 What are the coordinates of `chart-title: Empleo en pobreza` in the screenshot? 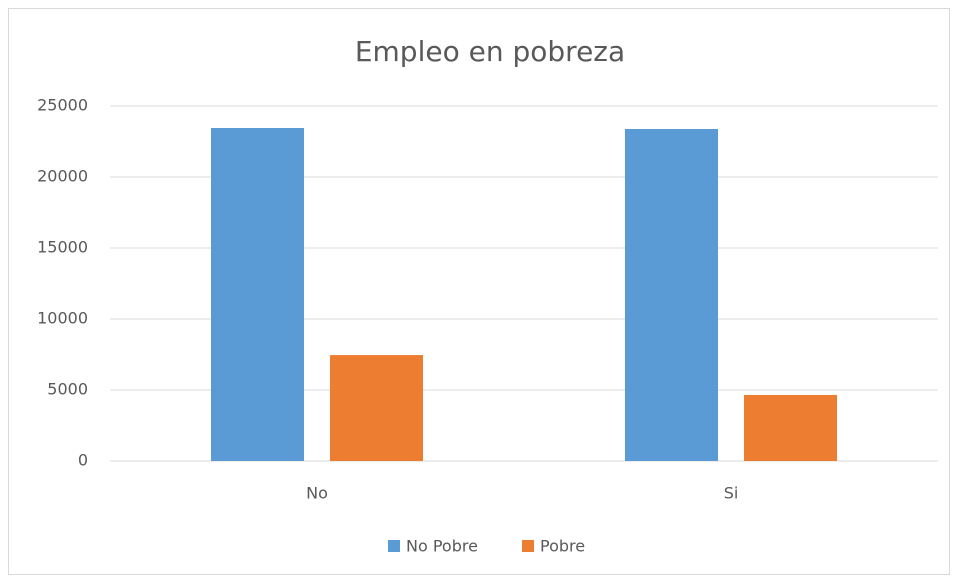 It's located at (490, 51).